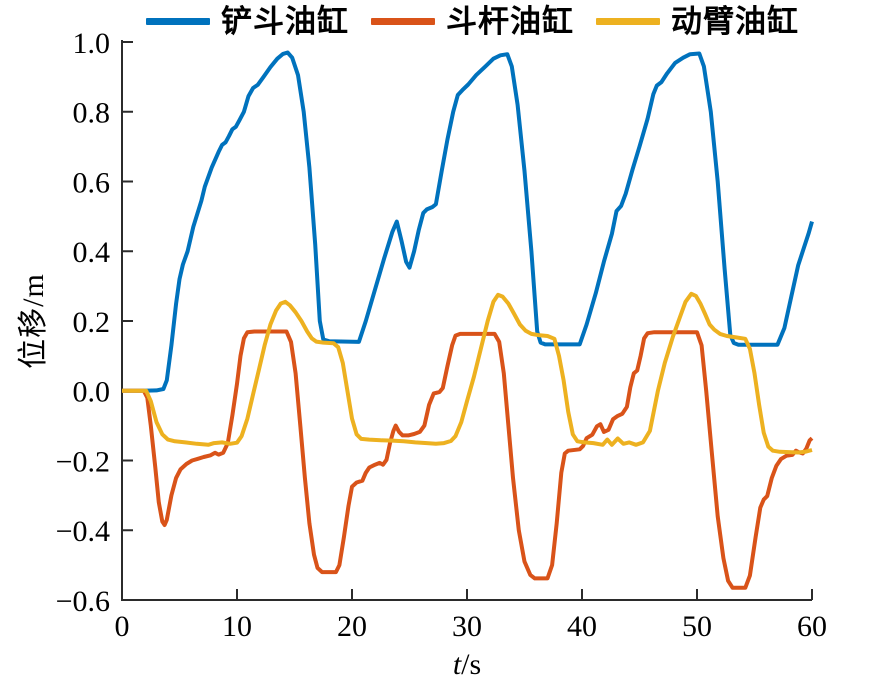 This screenshot has width=888, height=696. What do you see at coordinates (352, 626) in the screenshot?
I see `x-tick-label: 20` at bounding box center [352, 626].